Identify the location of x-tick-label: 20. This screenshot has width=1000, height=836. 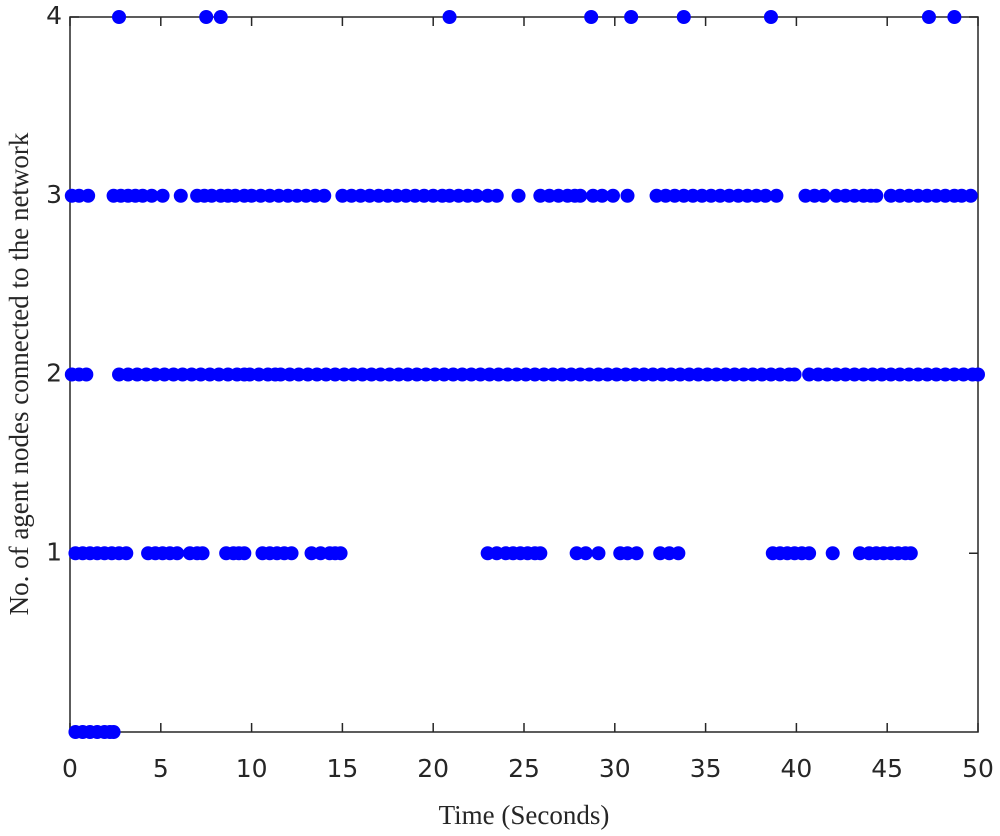
(433, 768).